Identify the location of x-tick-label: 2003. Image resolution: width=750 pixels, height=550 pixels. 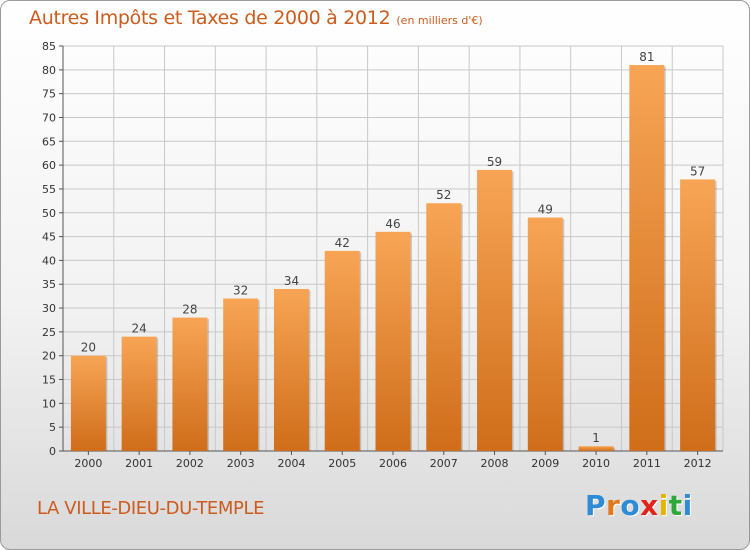
(241, 463).